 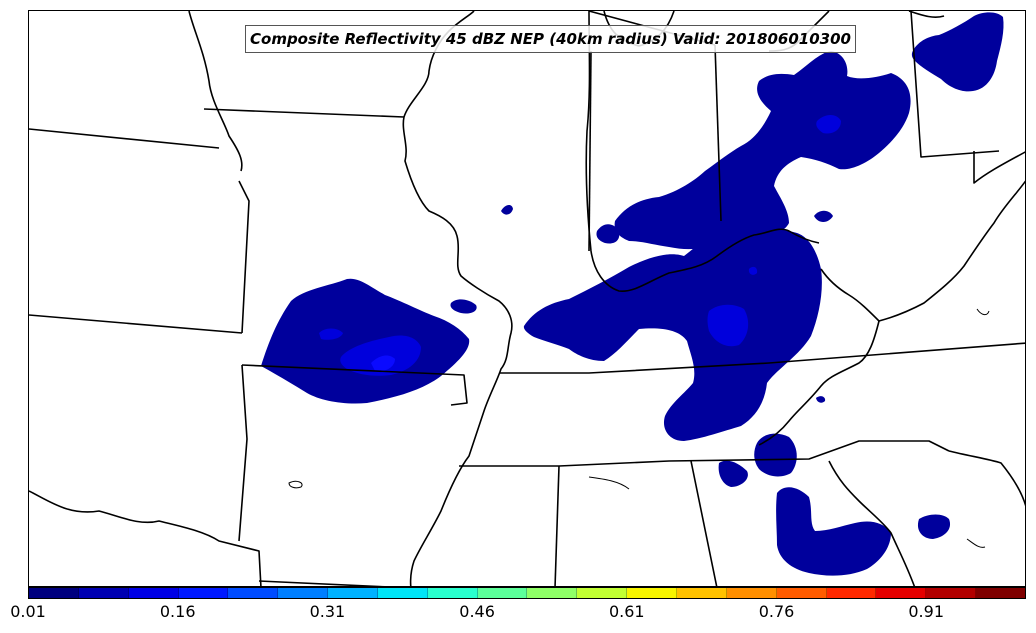 I want to click on colorbar-tick-label: 0.61, so click(x=626, y=611).